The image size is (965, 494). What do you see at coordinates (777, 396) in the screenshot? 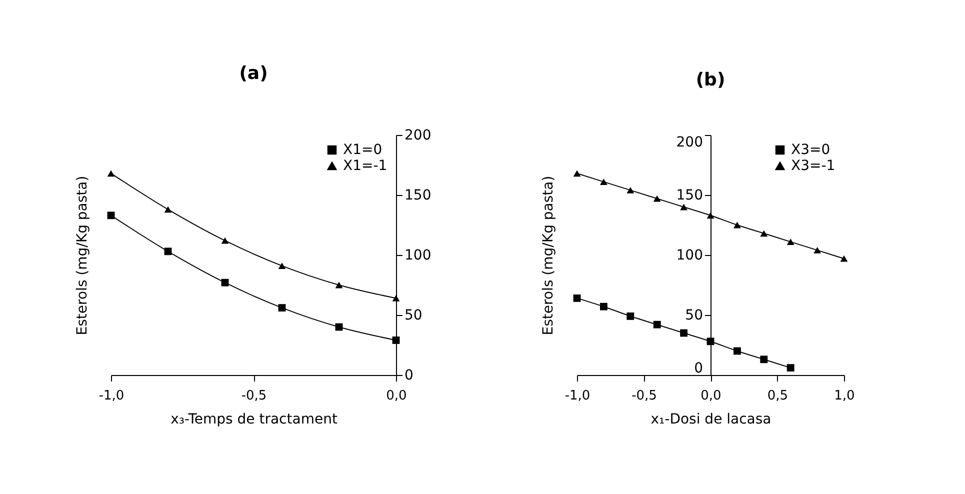
I see `x-tick-label: 0,5` at bounding box center [777, 396].